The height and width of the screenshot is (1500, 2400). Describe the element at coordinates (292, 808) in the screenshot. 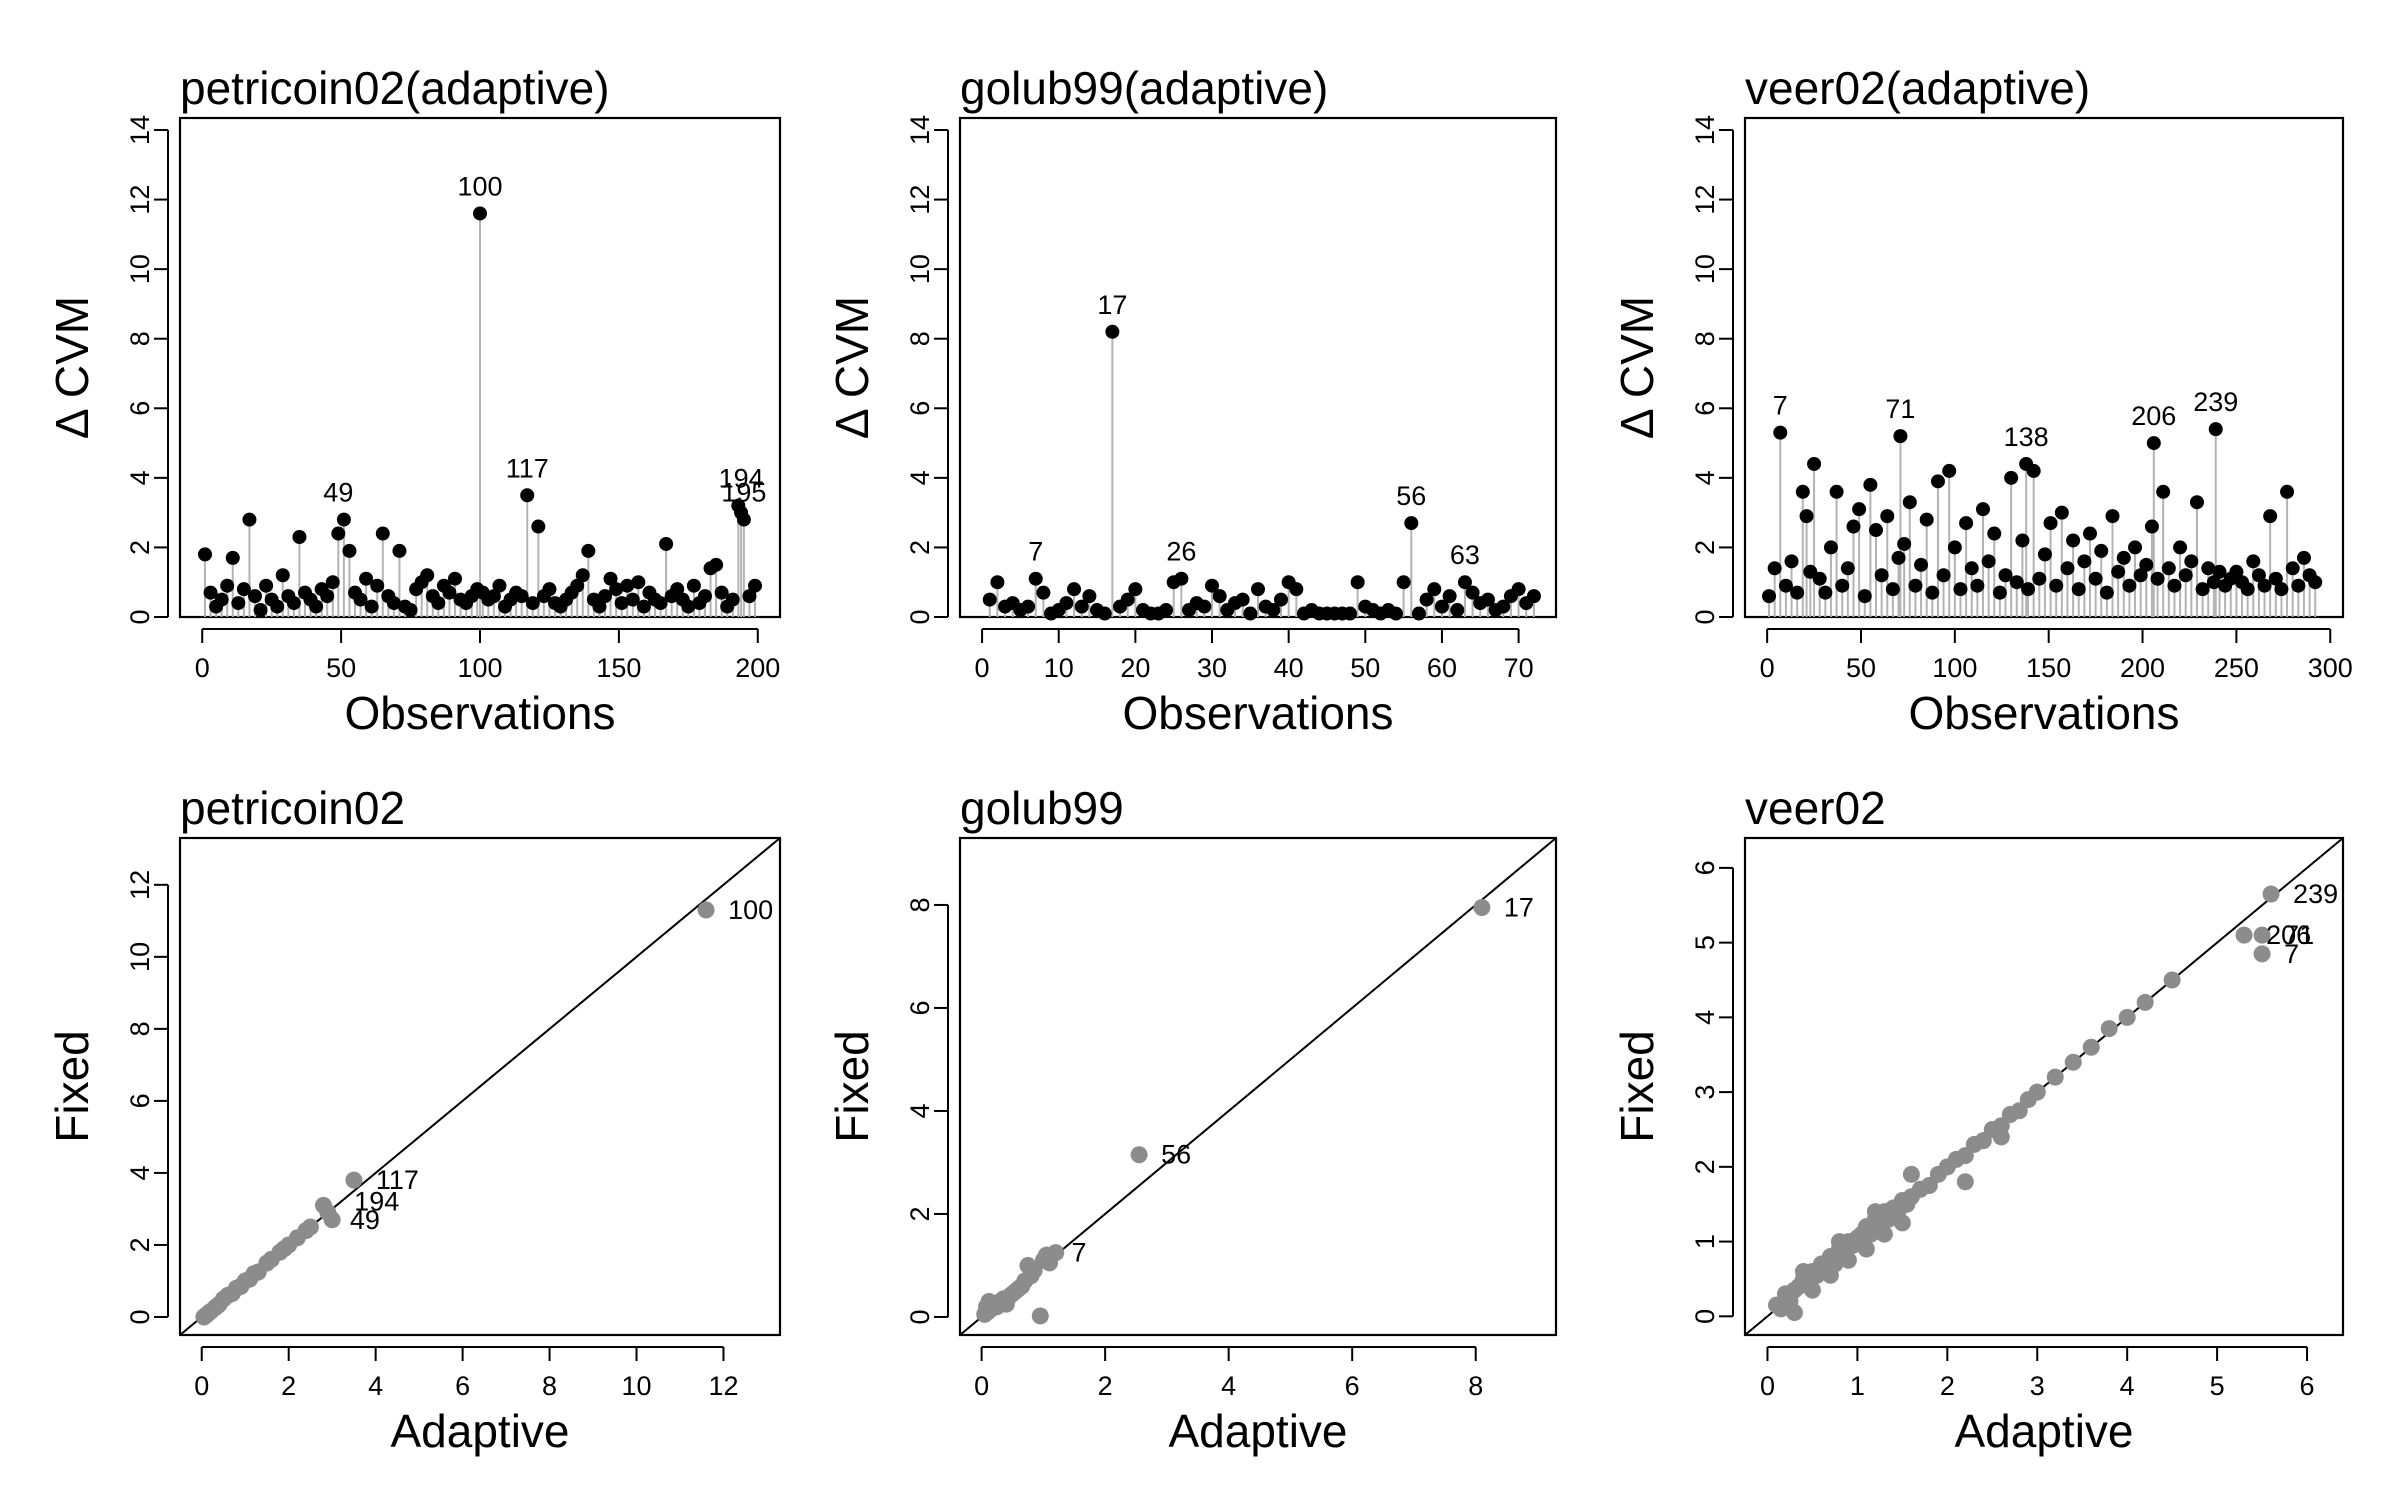

I see `panel-title: petricoin02` at that location.